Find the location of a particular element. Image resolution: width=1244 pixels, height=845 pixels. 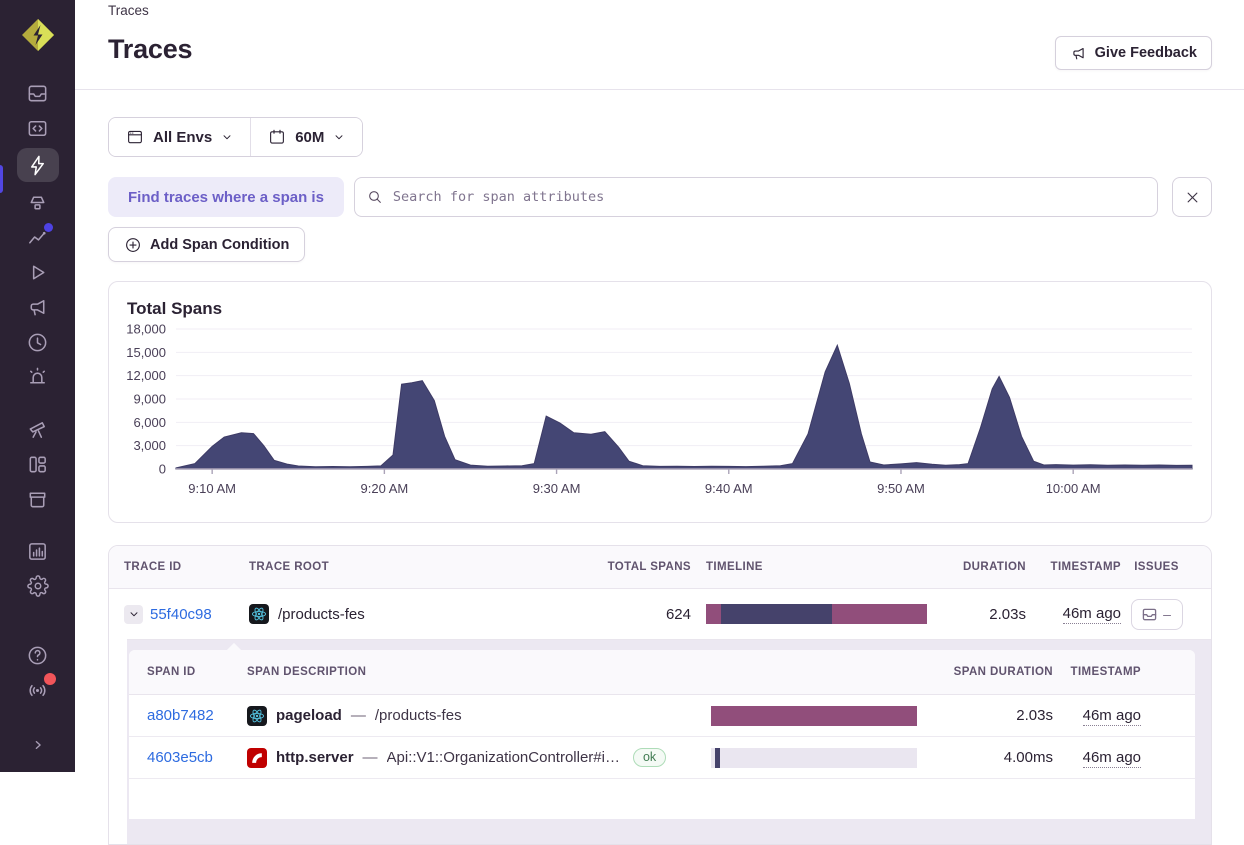

whats-new-notification-dot is located at coordinates (49, 679).